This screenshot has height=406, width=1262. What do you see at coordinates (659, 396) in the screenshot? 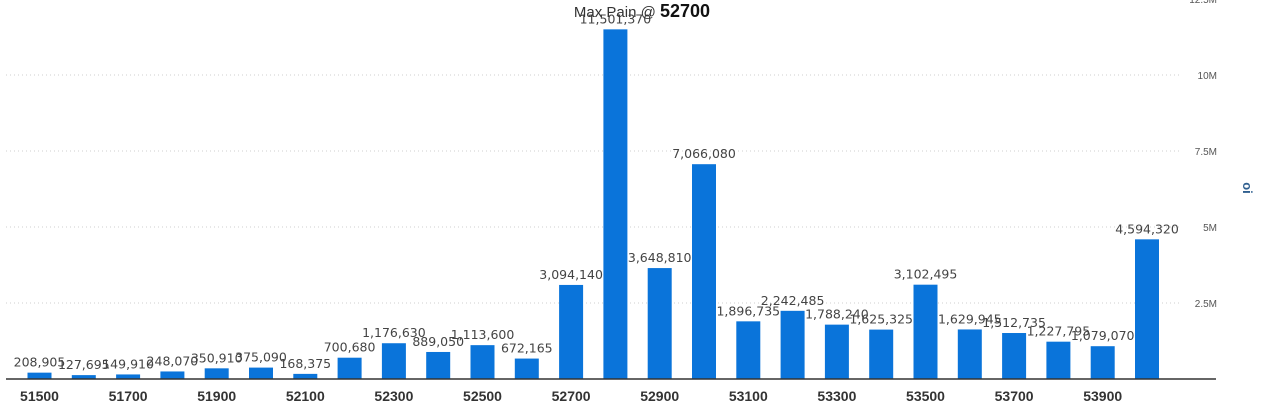
I see `x-tick-label: 52900` at bounding box center [659, 396].